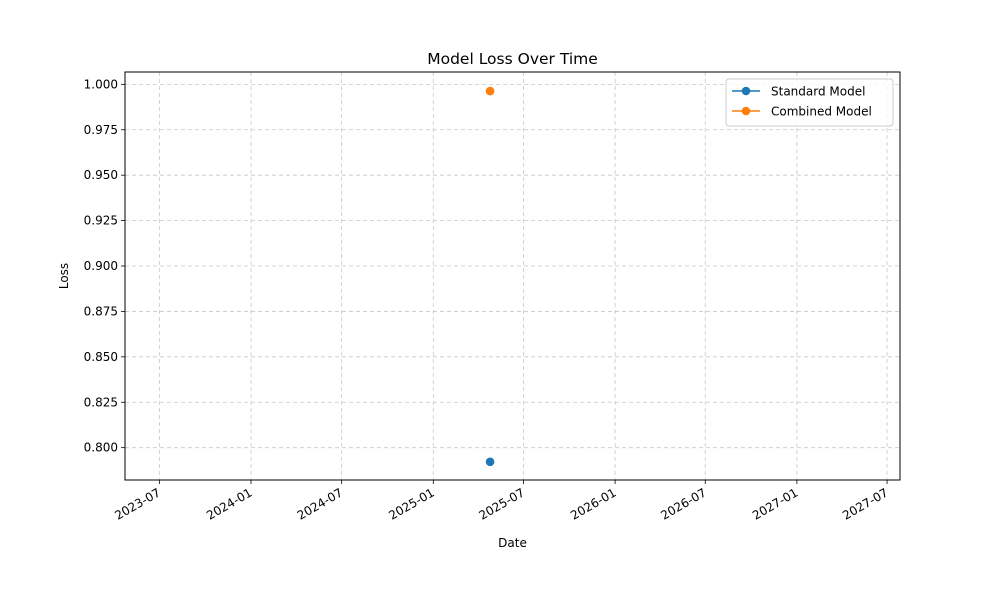 The width and height of the screenshot is (1000, 600). What do you see at coordinates (101, 311) in the screenshot?
I see `y-tick-label: 0.875` at bounding box center [101, 311].